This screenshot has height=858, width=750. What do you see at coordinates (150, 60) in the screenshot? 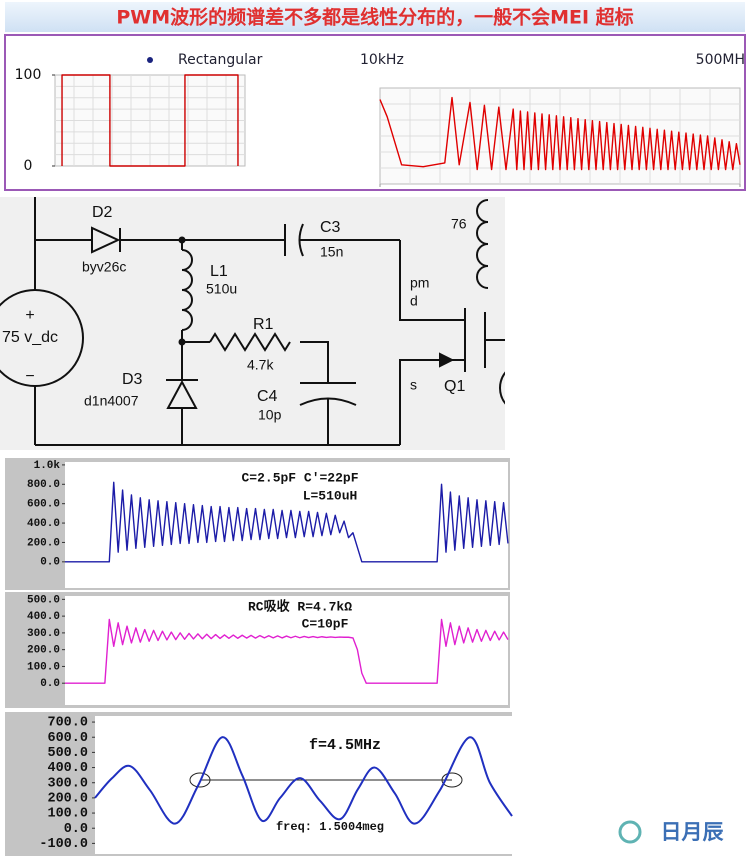
I see `legend-marker` at bounding box center [150, 60].